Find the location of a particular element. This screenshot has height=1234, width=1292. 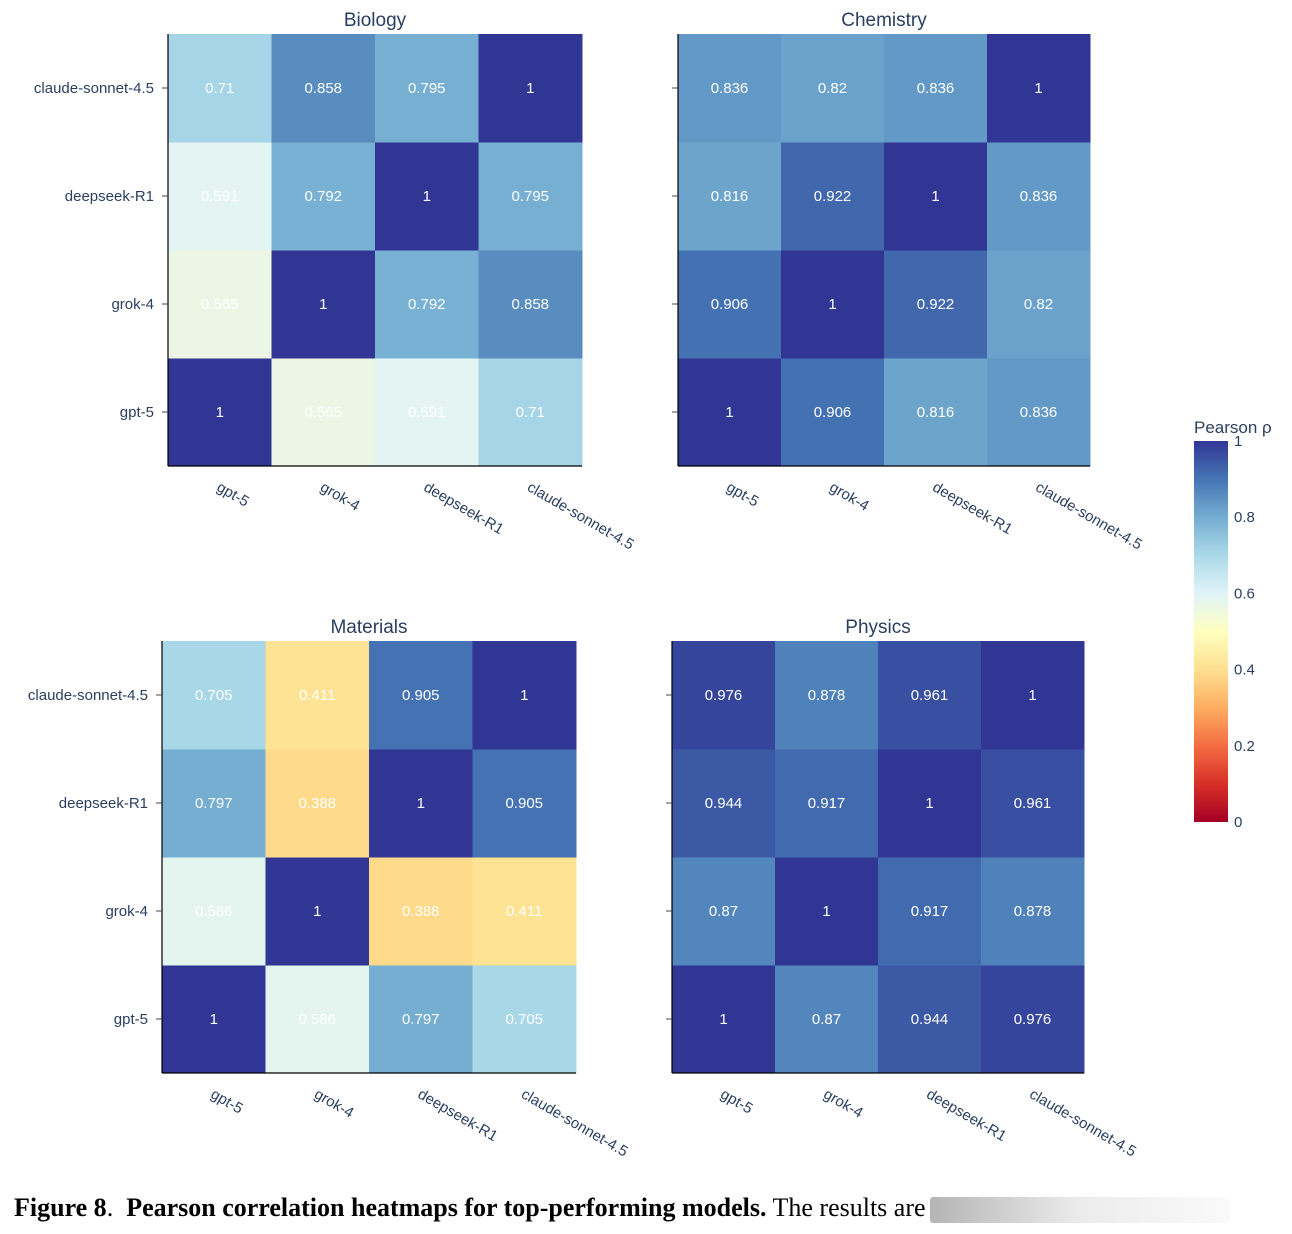

colorbar-gradient is located at coordinates (1211, 631).